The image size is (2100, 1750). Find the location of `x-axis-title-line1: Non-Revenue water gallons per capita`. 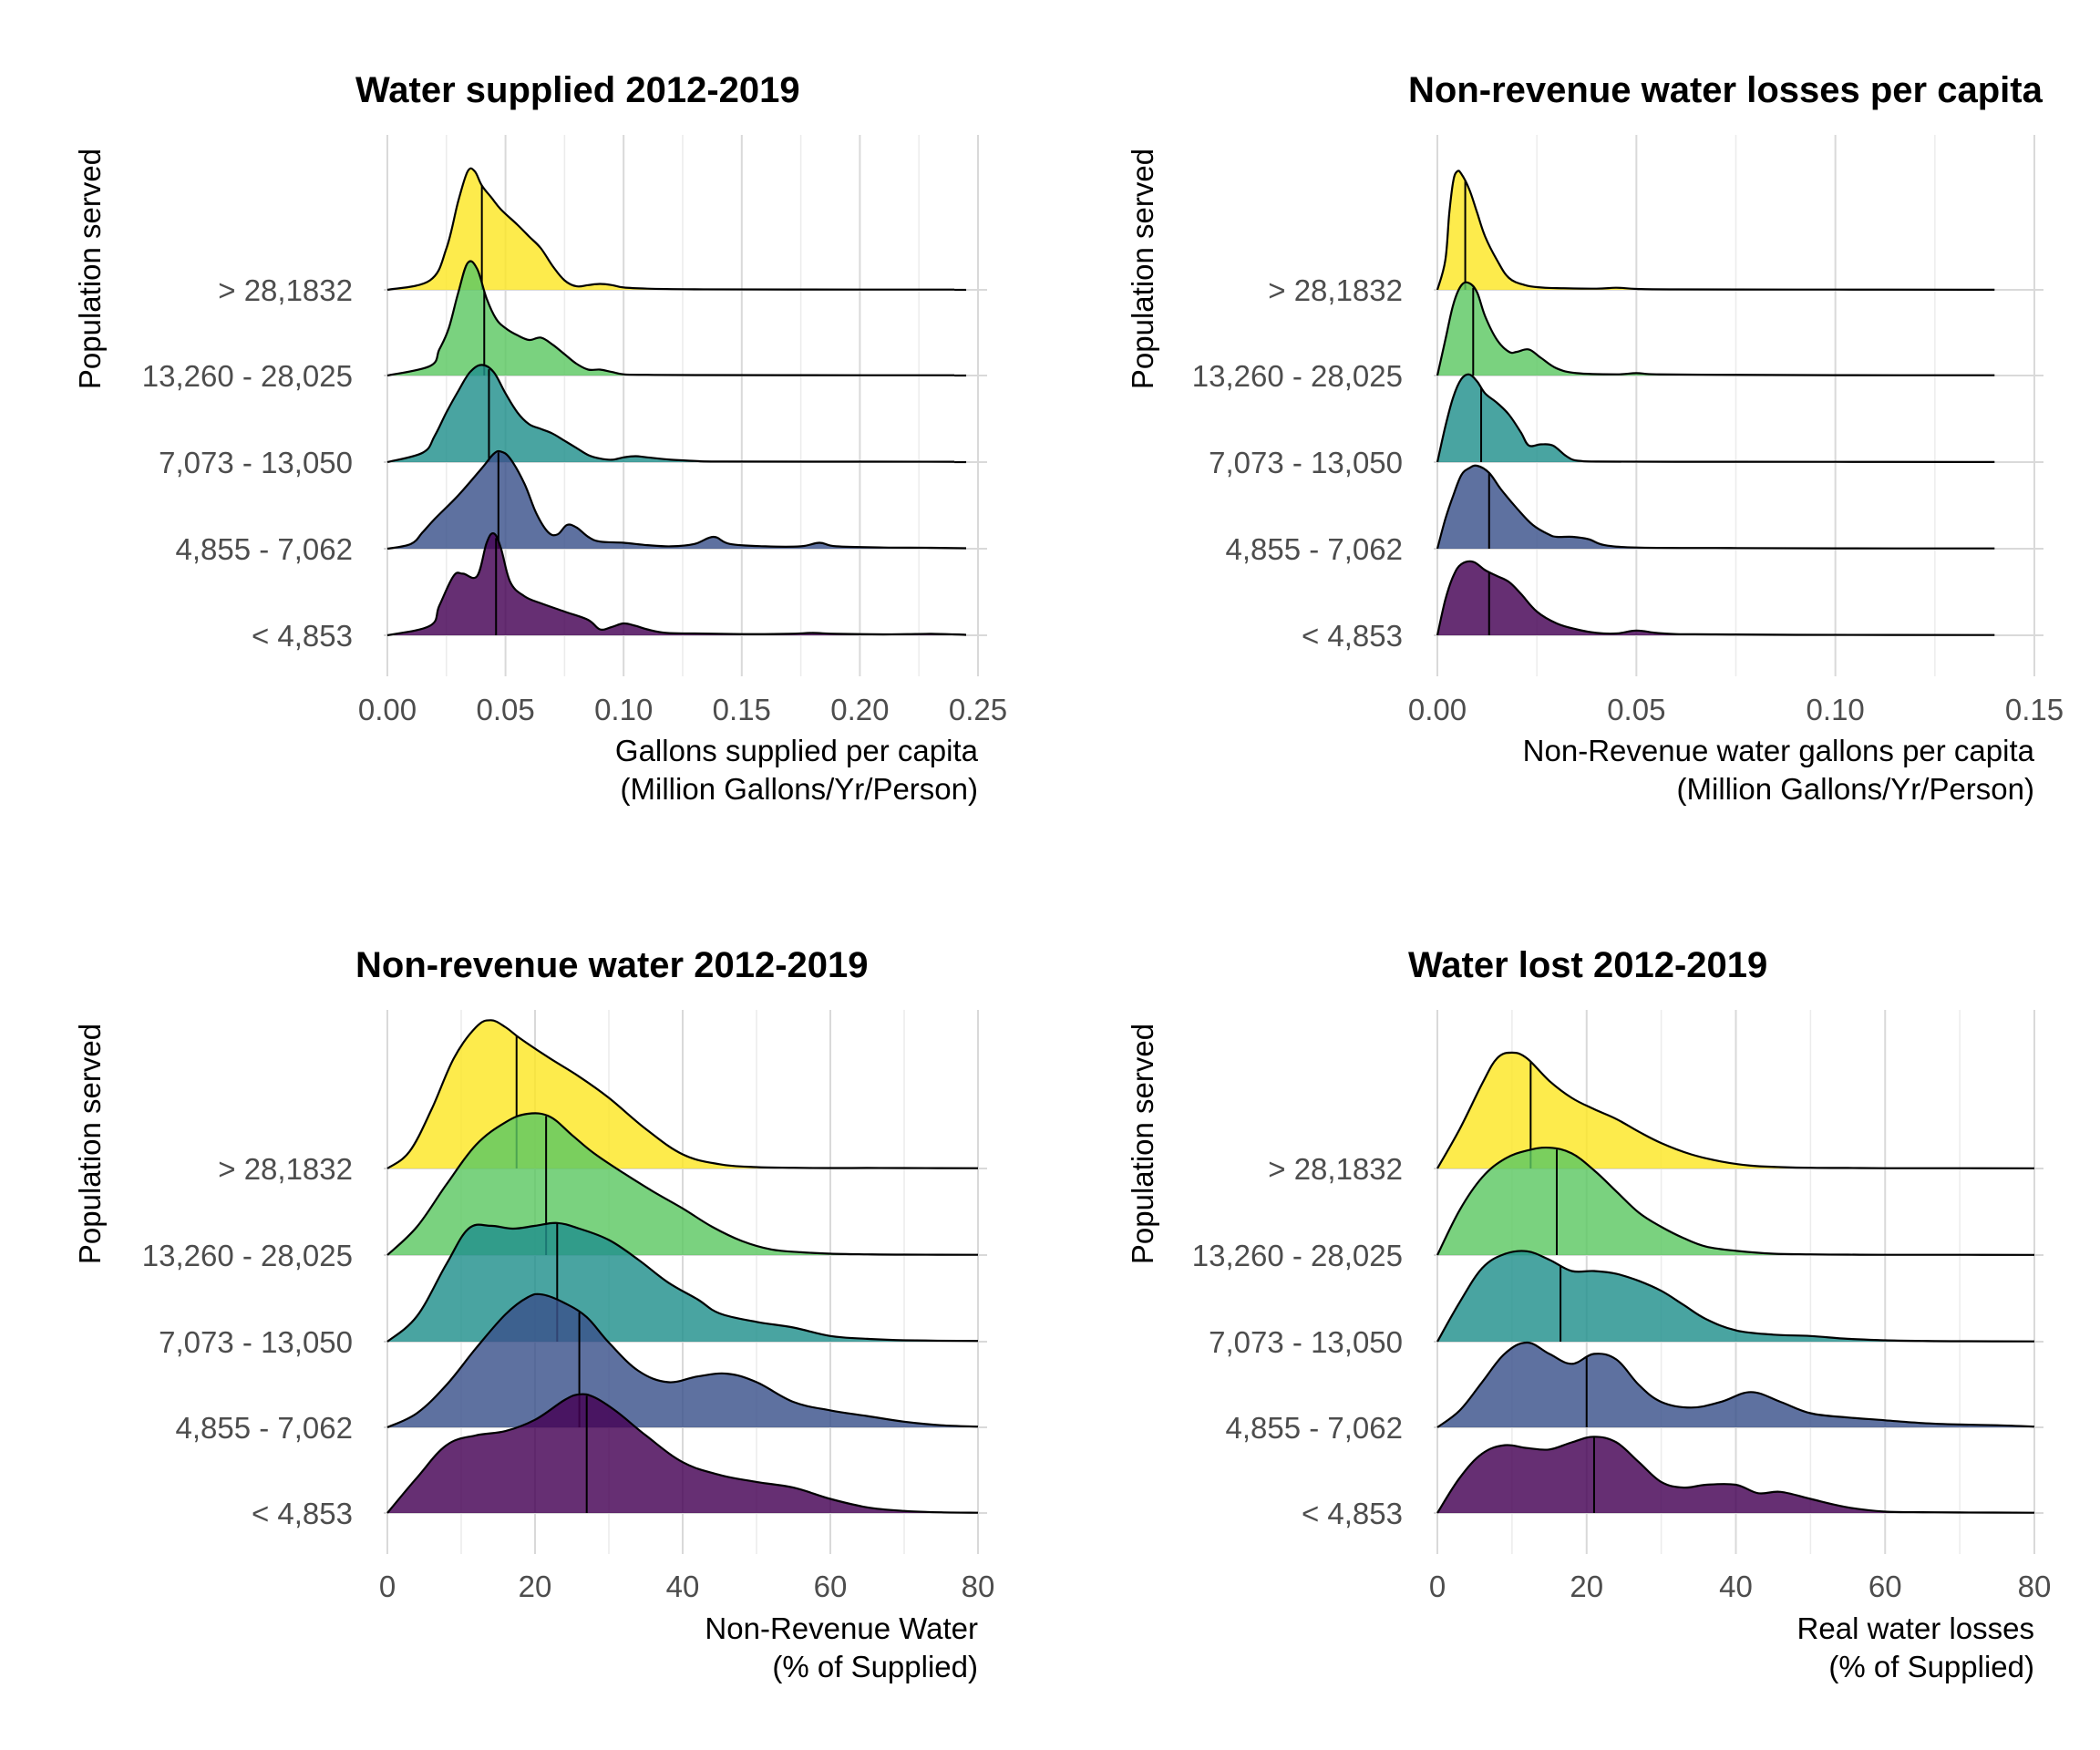

x-axis-title-line1: Non-Revenue water gallons per capita is located at coordinates (1779, 751).